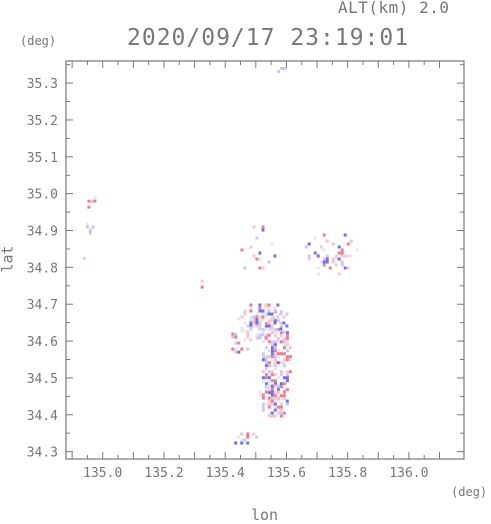 The height and width of the screenshot is (524, 491). Describe the element at coordinates (42, 268) in the screenshot. I see `y-tick-label: 34.8` at that location.